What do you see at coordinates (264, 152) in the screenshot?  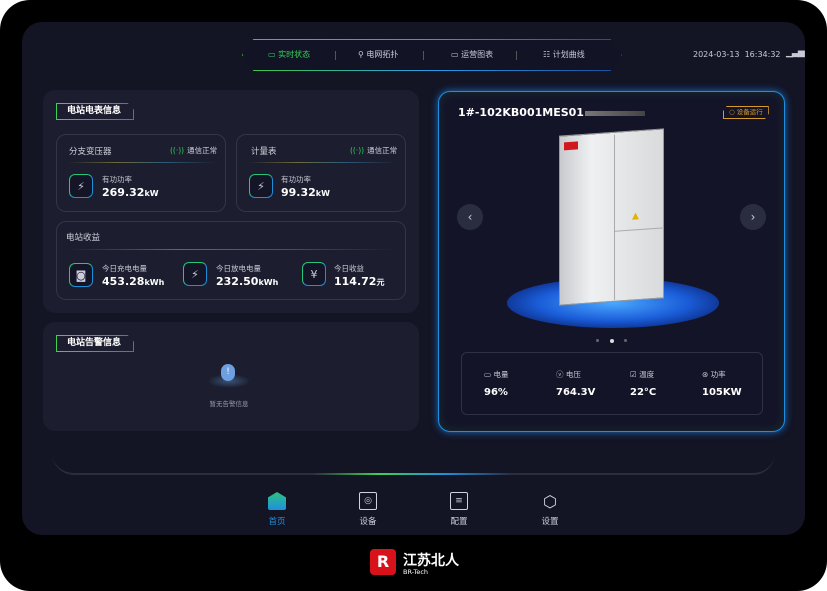 I see `card-title: 计量表` at bounding box center [264, 152].